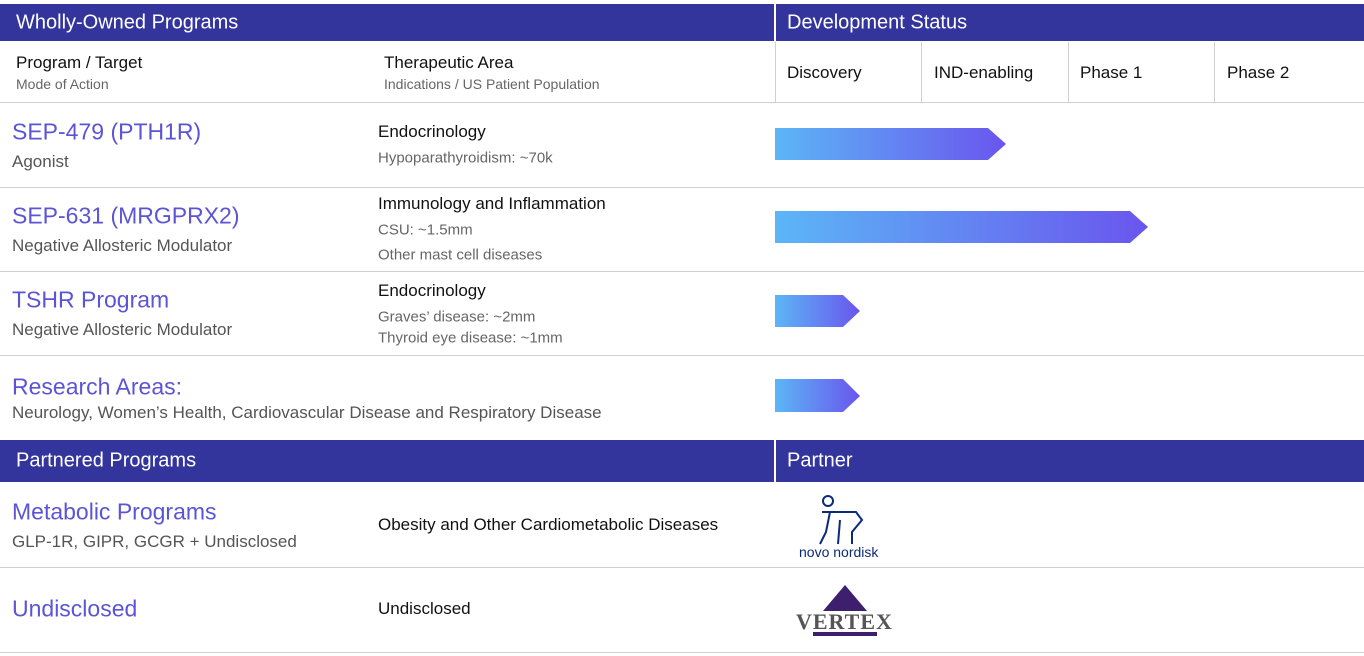  Describe the element at coordinates (75, 608) in the screenshot. I see `program-name: Undisclosed` at that location.